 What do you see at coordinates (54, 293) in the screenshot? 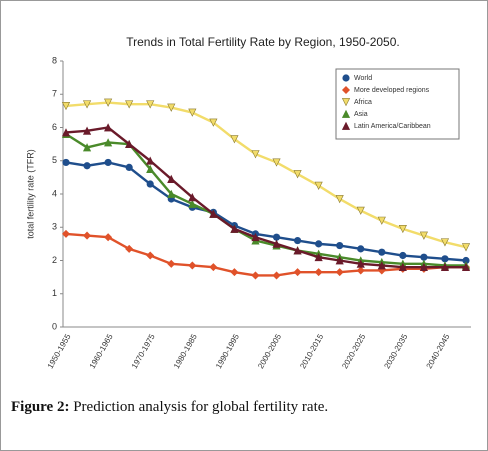
I see `y-tick-label: 1` at bounding box center [54, 293].